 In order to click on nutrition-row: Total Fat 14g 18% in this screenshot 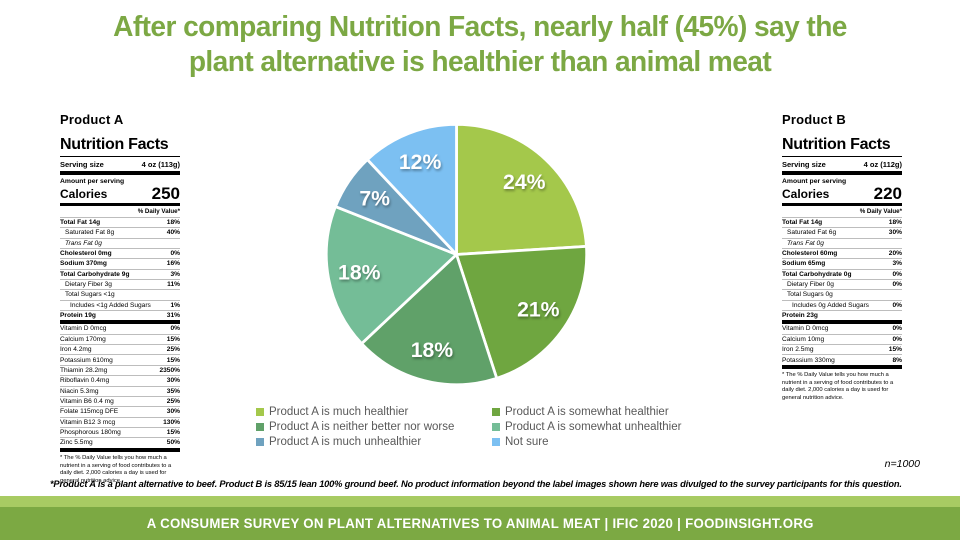, I will do `click(120, 223)`.